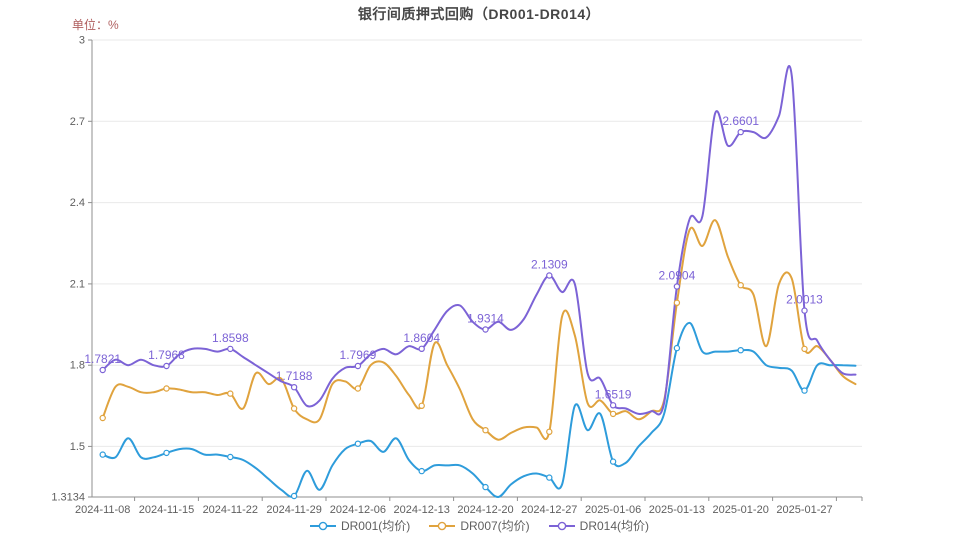 The height and width of the screenshot is (539, 958). I want to click on y-axis-label: 1.3134, so click(68, 498).